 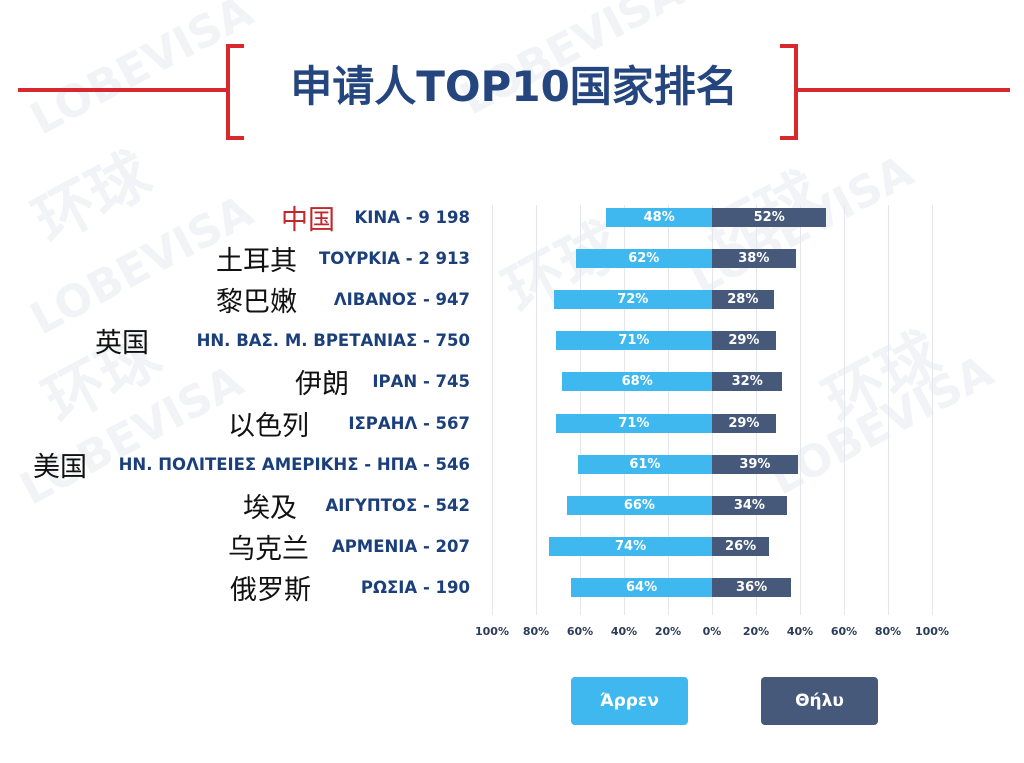 What do you see at coordinates (235, 92) in the screenshot?
I see `title-bracket-left` at bounding box center [235, 92].